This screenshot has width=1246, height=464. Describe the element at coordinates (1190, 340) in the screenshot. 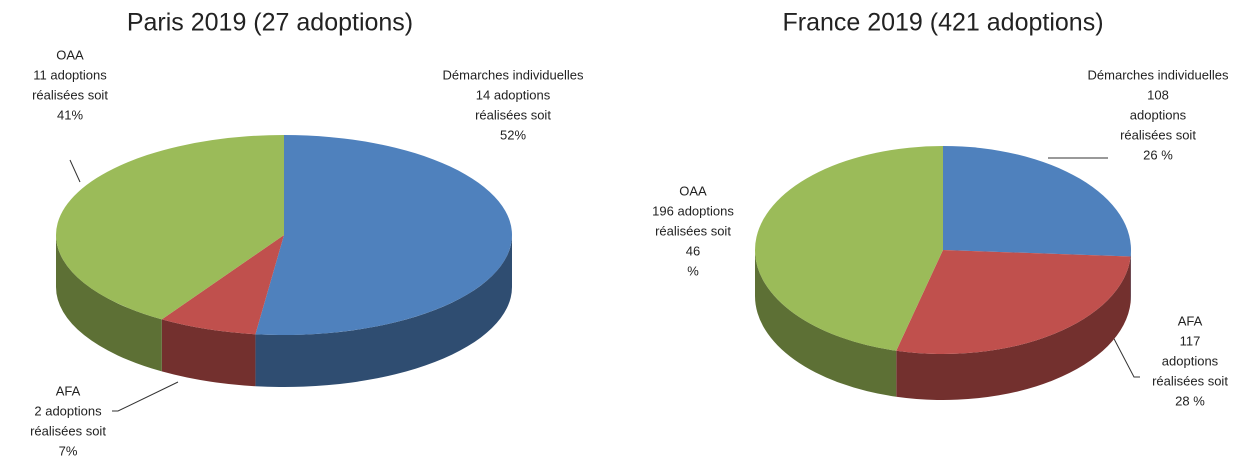

I see `slice-label: 117` at that location.